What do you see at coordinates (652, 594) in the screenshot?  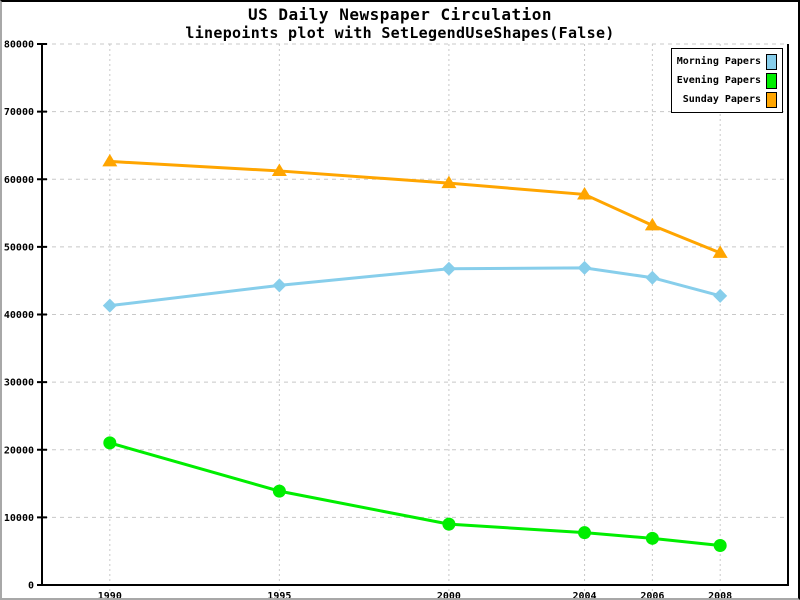 I see `x-tick-label: 2006` at bounding box center [652, 594].